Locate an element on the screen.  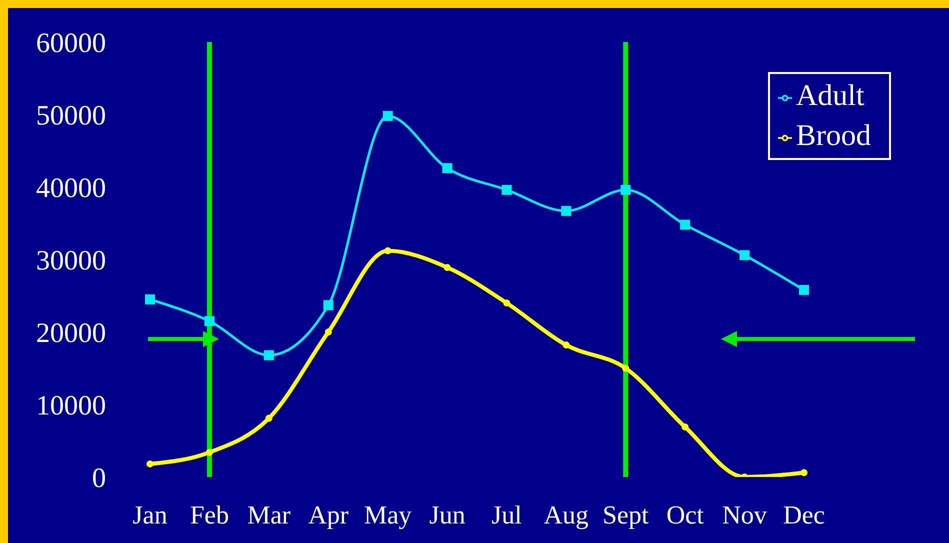
x-tick-label: Mar is located at coordinates (269, 515).